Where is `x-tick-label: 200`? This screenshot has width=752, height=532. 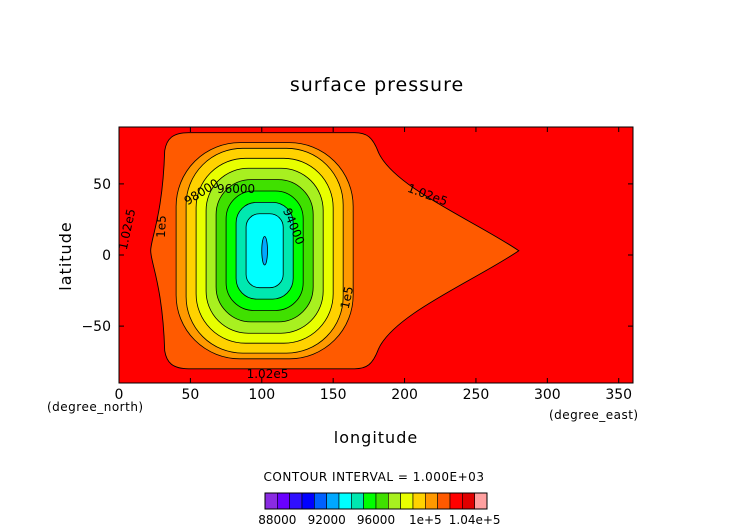 x-tick-label: 200 is located at coordinates (404, 395).